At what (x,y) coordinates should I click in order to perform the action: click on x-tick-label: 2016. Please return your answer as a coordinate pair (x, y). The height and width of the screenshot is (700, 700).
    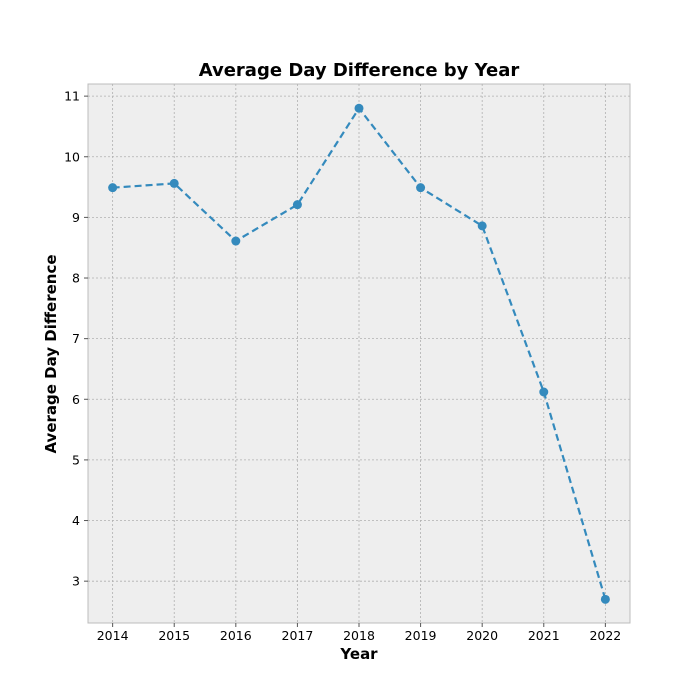
    Looking at the image, I should click on (236, 635).